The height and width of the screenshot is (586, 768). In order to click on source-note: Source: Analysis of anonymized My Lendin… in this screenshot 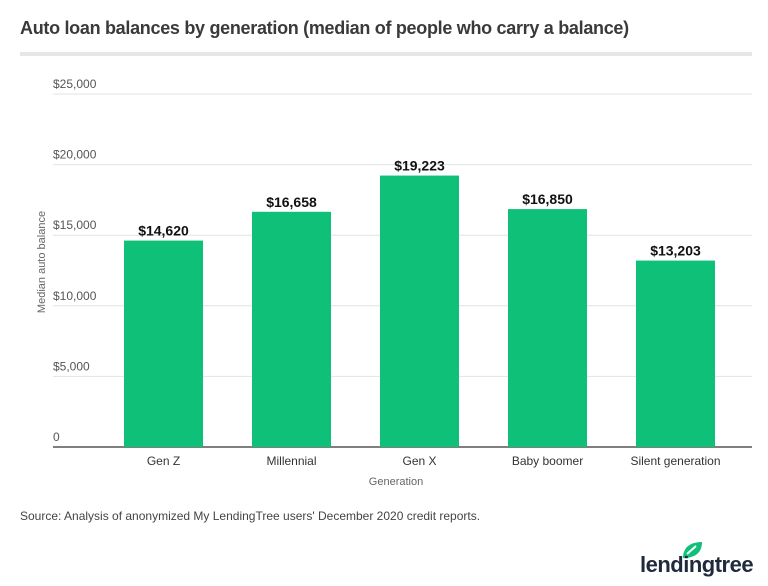, I will do `click(250, 516)`.